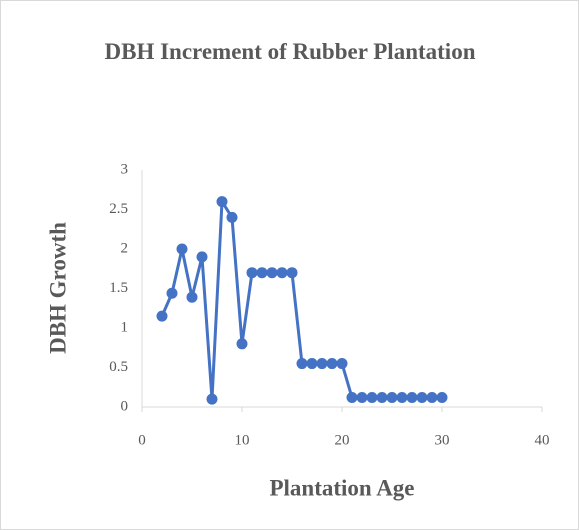 The height and width of the screenshot is (530, 579). Describe the element at coordinates (142, 440) in the screenshot. I see `x-tick-label: 0` at that location.